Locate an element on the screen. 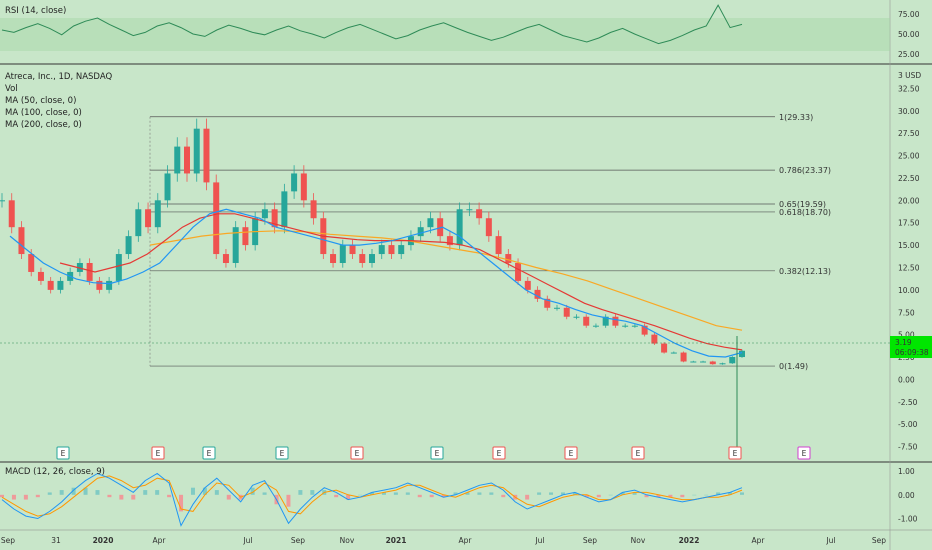 The width and height of the screenshot is (932, 550). price-badge-value: 3.19 is located at coordinates (903, 342).